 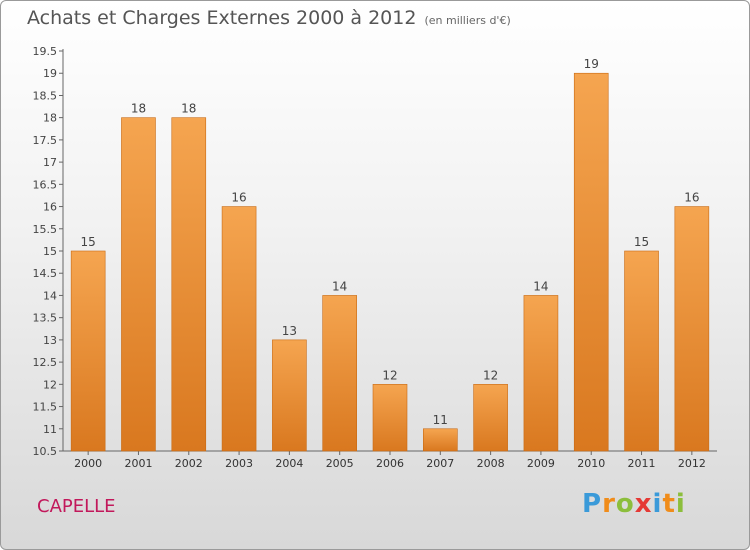 What do you see at coordinates (45, 95) in the screenshot?
I see `y-tick-label: 18.5` at bounding box center [45, 95].